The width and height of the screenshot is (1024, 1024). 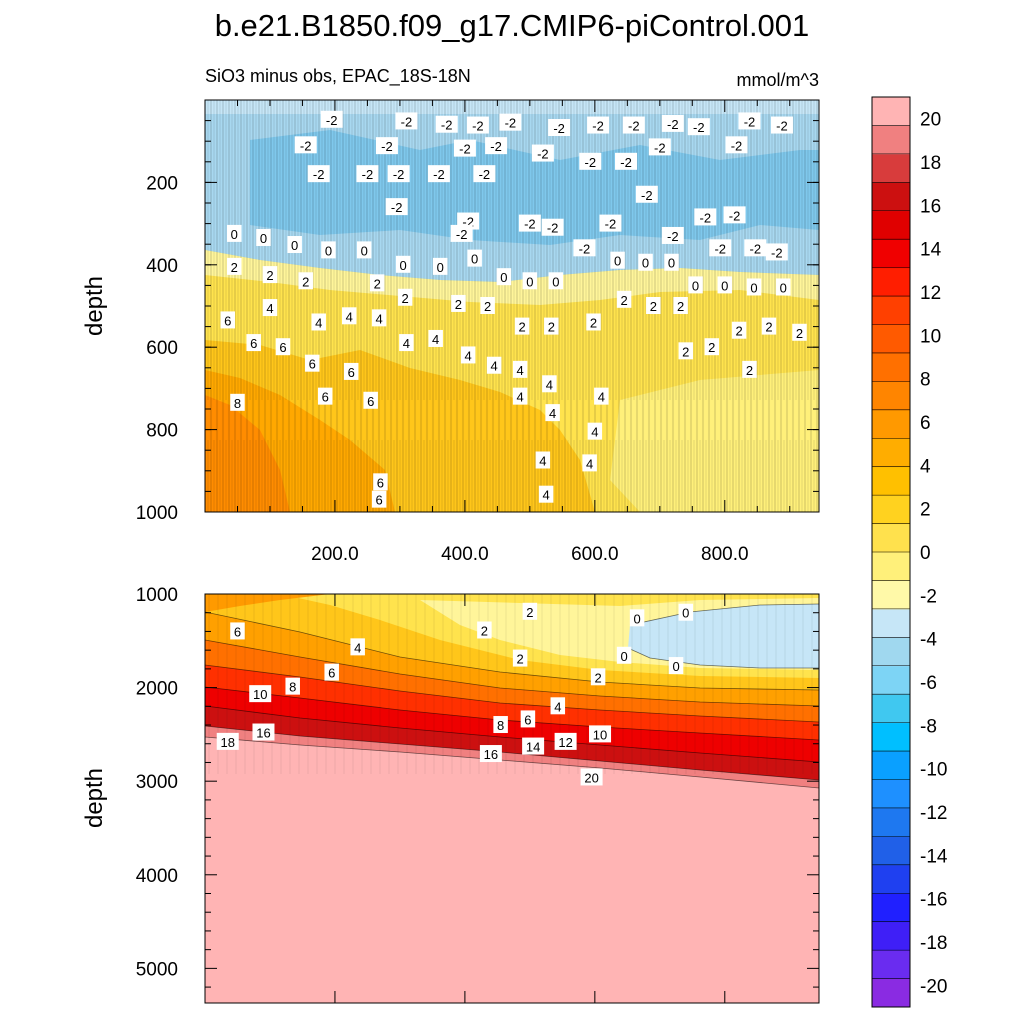 I want to click on contour-label-text: 20, so click(x=591, y=777).